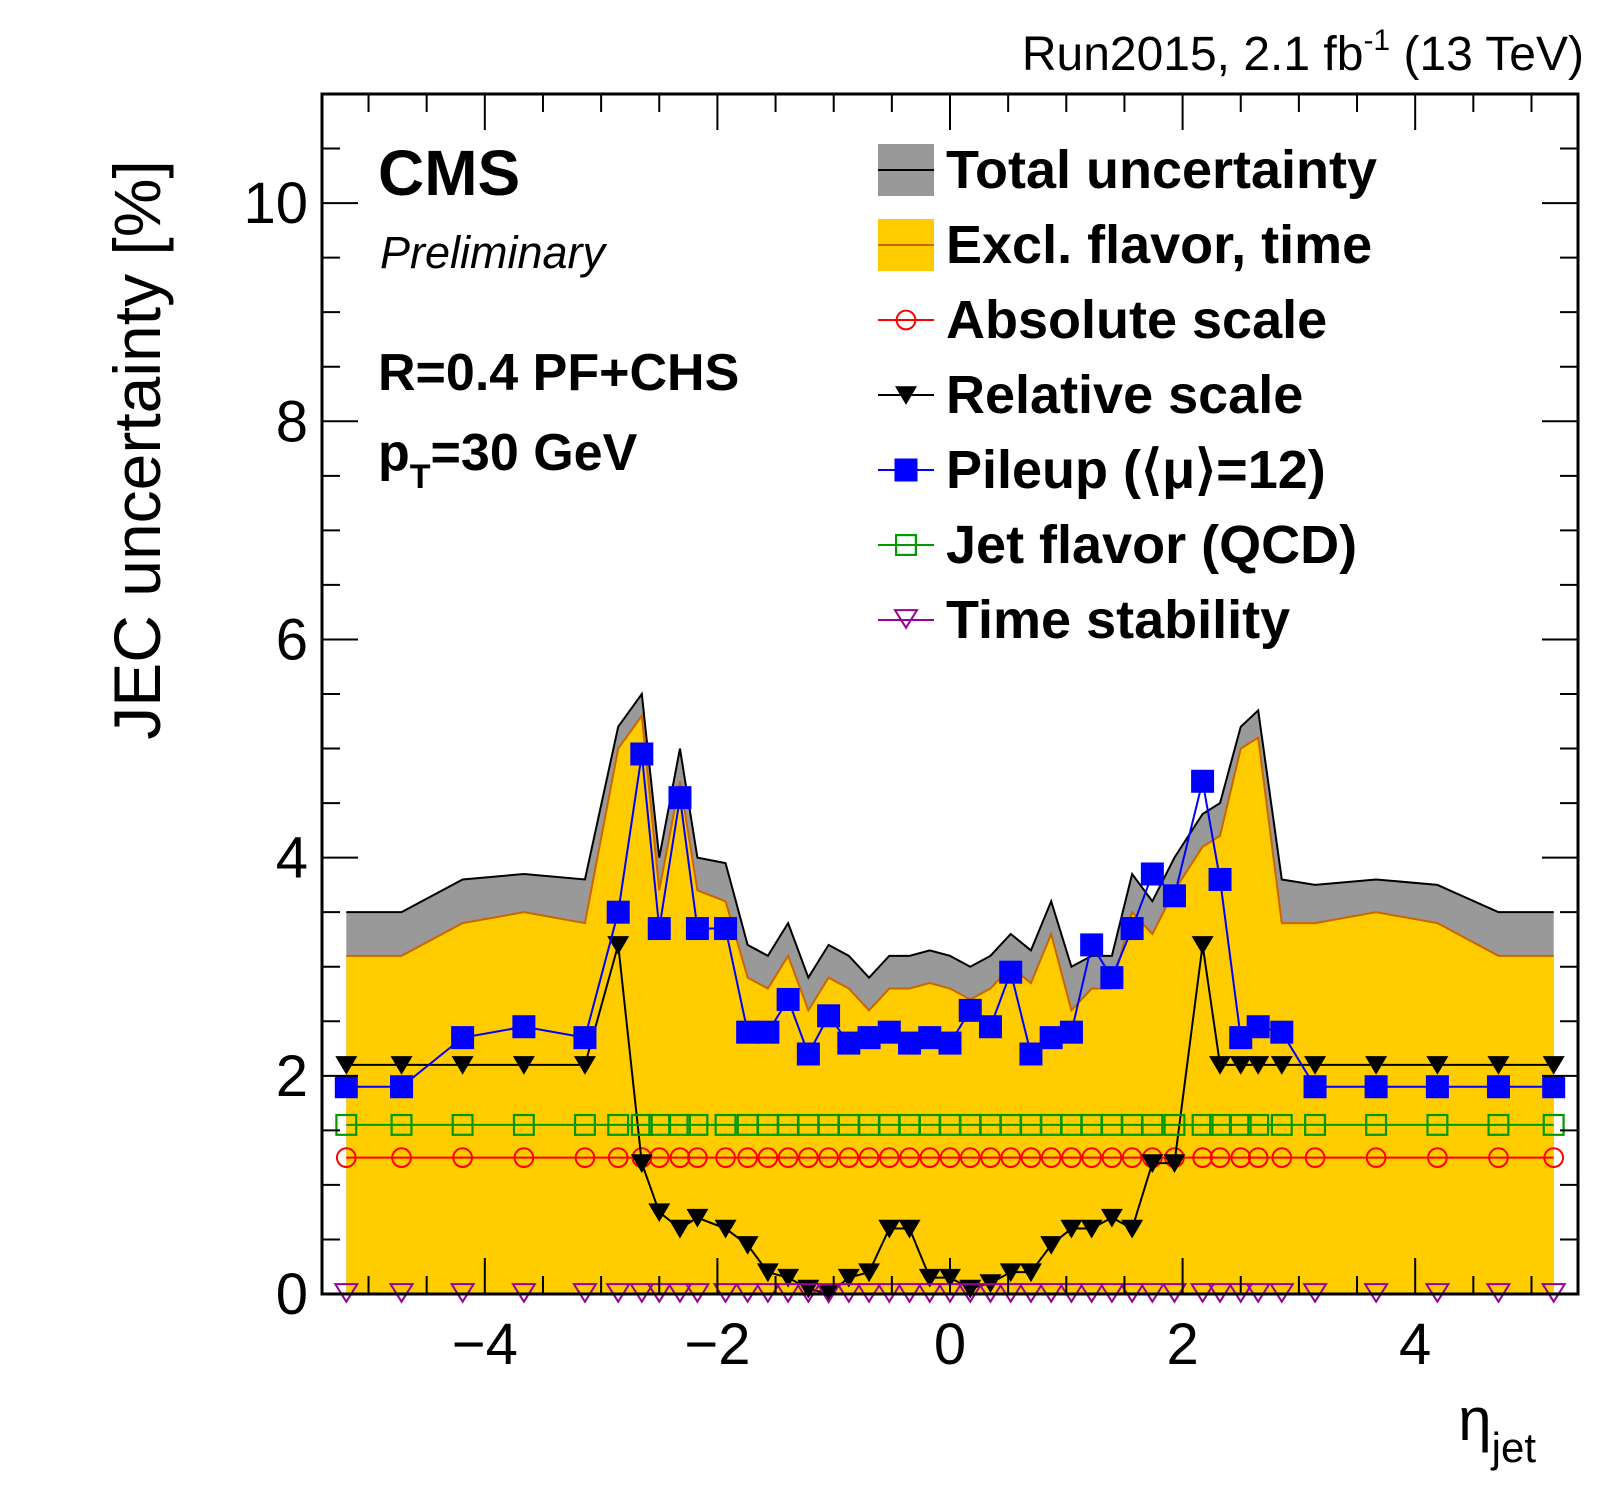  What do you see at coordinates (292, 639) in the screenshot?
I see `y-tick-label: 6` at bounding box center [292, 639].